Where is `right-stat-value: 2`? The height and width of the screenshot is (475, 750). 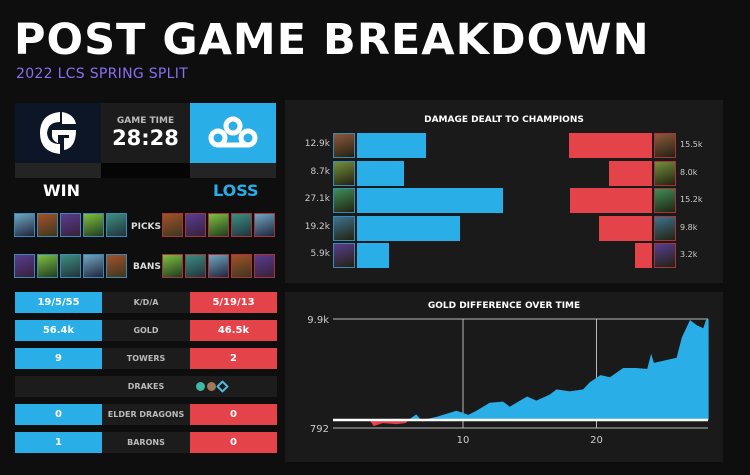
right-stat-value: 2 is located at coordinates (233, 358).